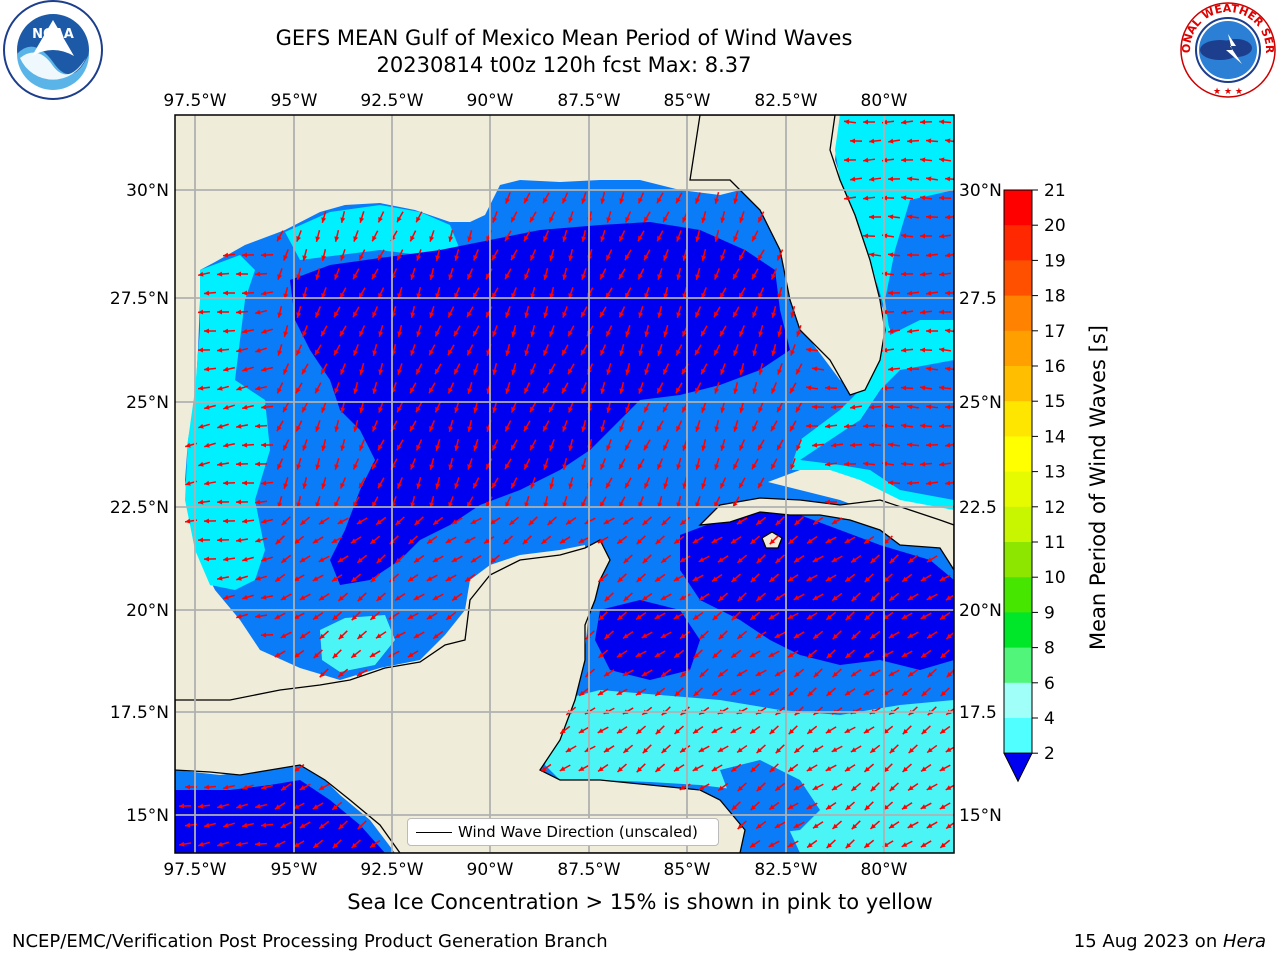 The height and width of the screenshot is (960, 1280). What do you see at coordinates (1055, 543) in the screenshot?
I see `colorbar-tick: 11` at bounding box center [1055, 543].